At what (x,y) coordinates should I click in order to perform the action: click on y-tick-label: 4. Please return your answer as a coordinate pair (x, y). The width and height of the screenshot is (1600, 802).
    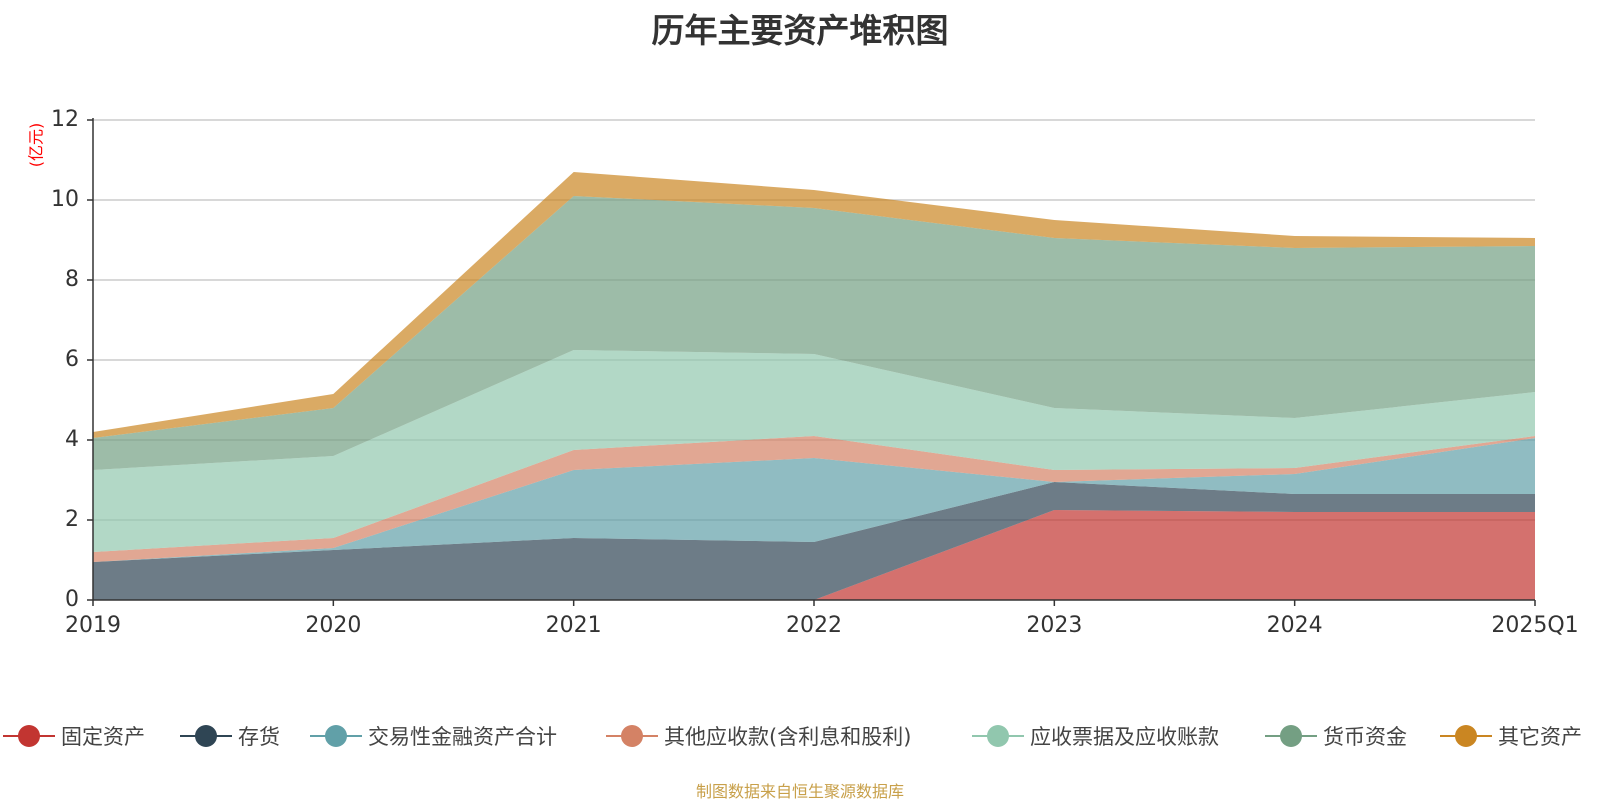
    Looking at the image, I should click on (72, 439).